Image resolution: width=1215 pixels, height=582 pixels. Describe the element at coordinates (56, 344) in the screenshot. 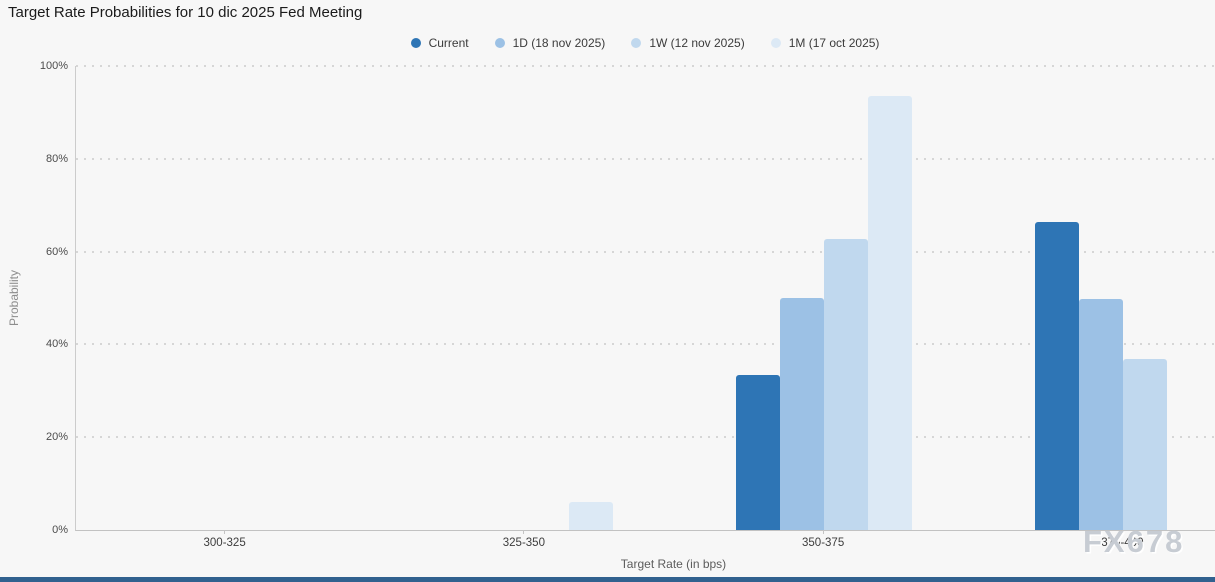

I see `y-tick-label: 40%` at that location.